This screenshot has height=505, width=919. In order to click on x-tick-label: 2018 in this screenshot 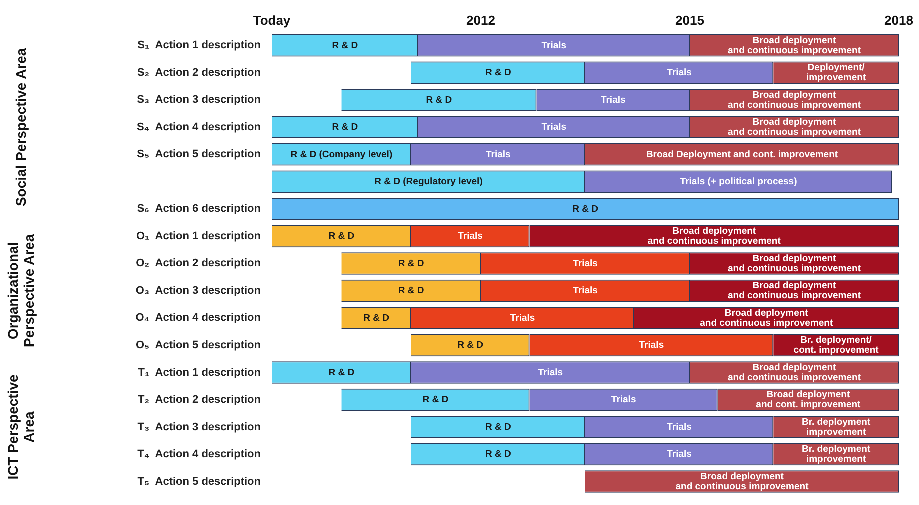, I will do `click(899, 20)`.